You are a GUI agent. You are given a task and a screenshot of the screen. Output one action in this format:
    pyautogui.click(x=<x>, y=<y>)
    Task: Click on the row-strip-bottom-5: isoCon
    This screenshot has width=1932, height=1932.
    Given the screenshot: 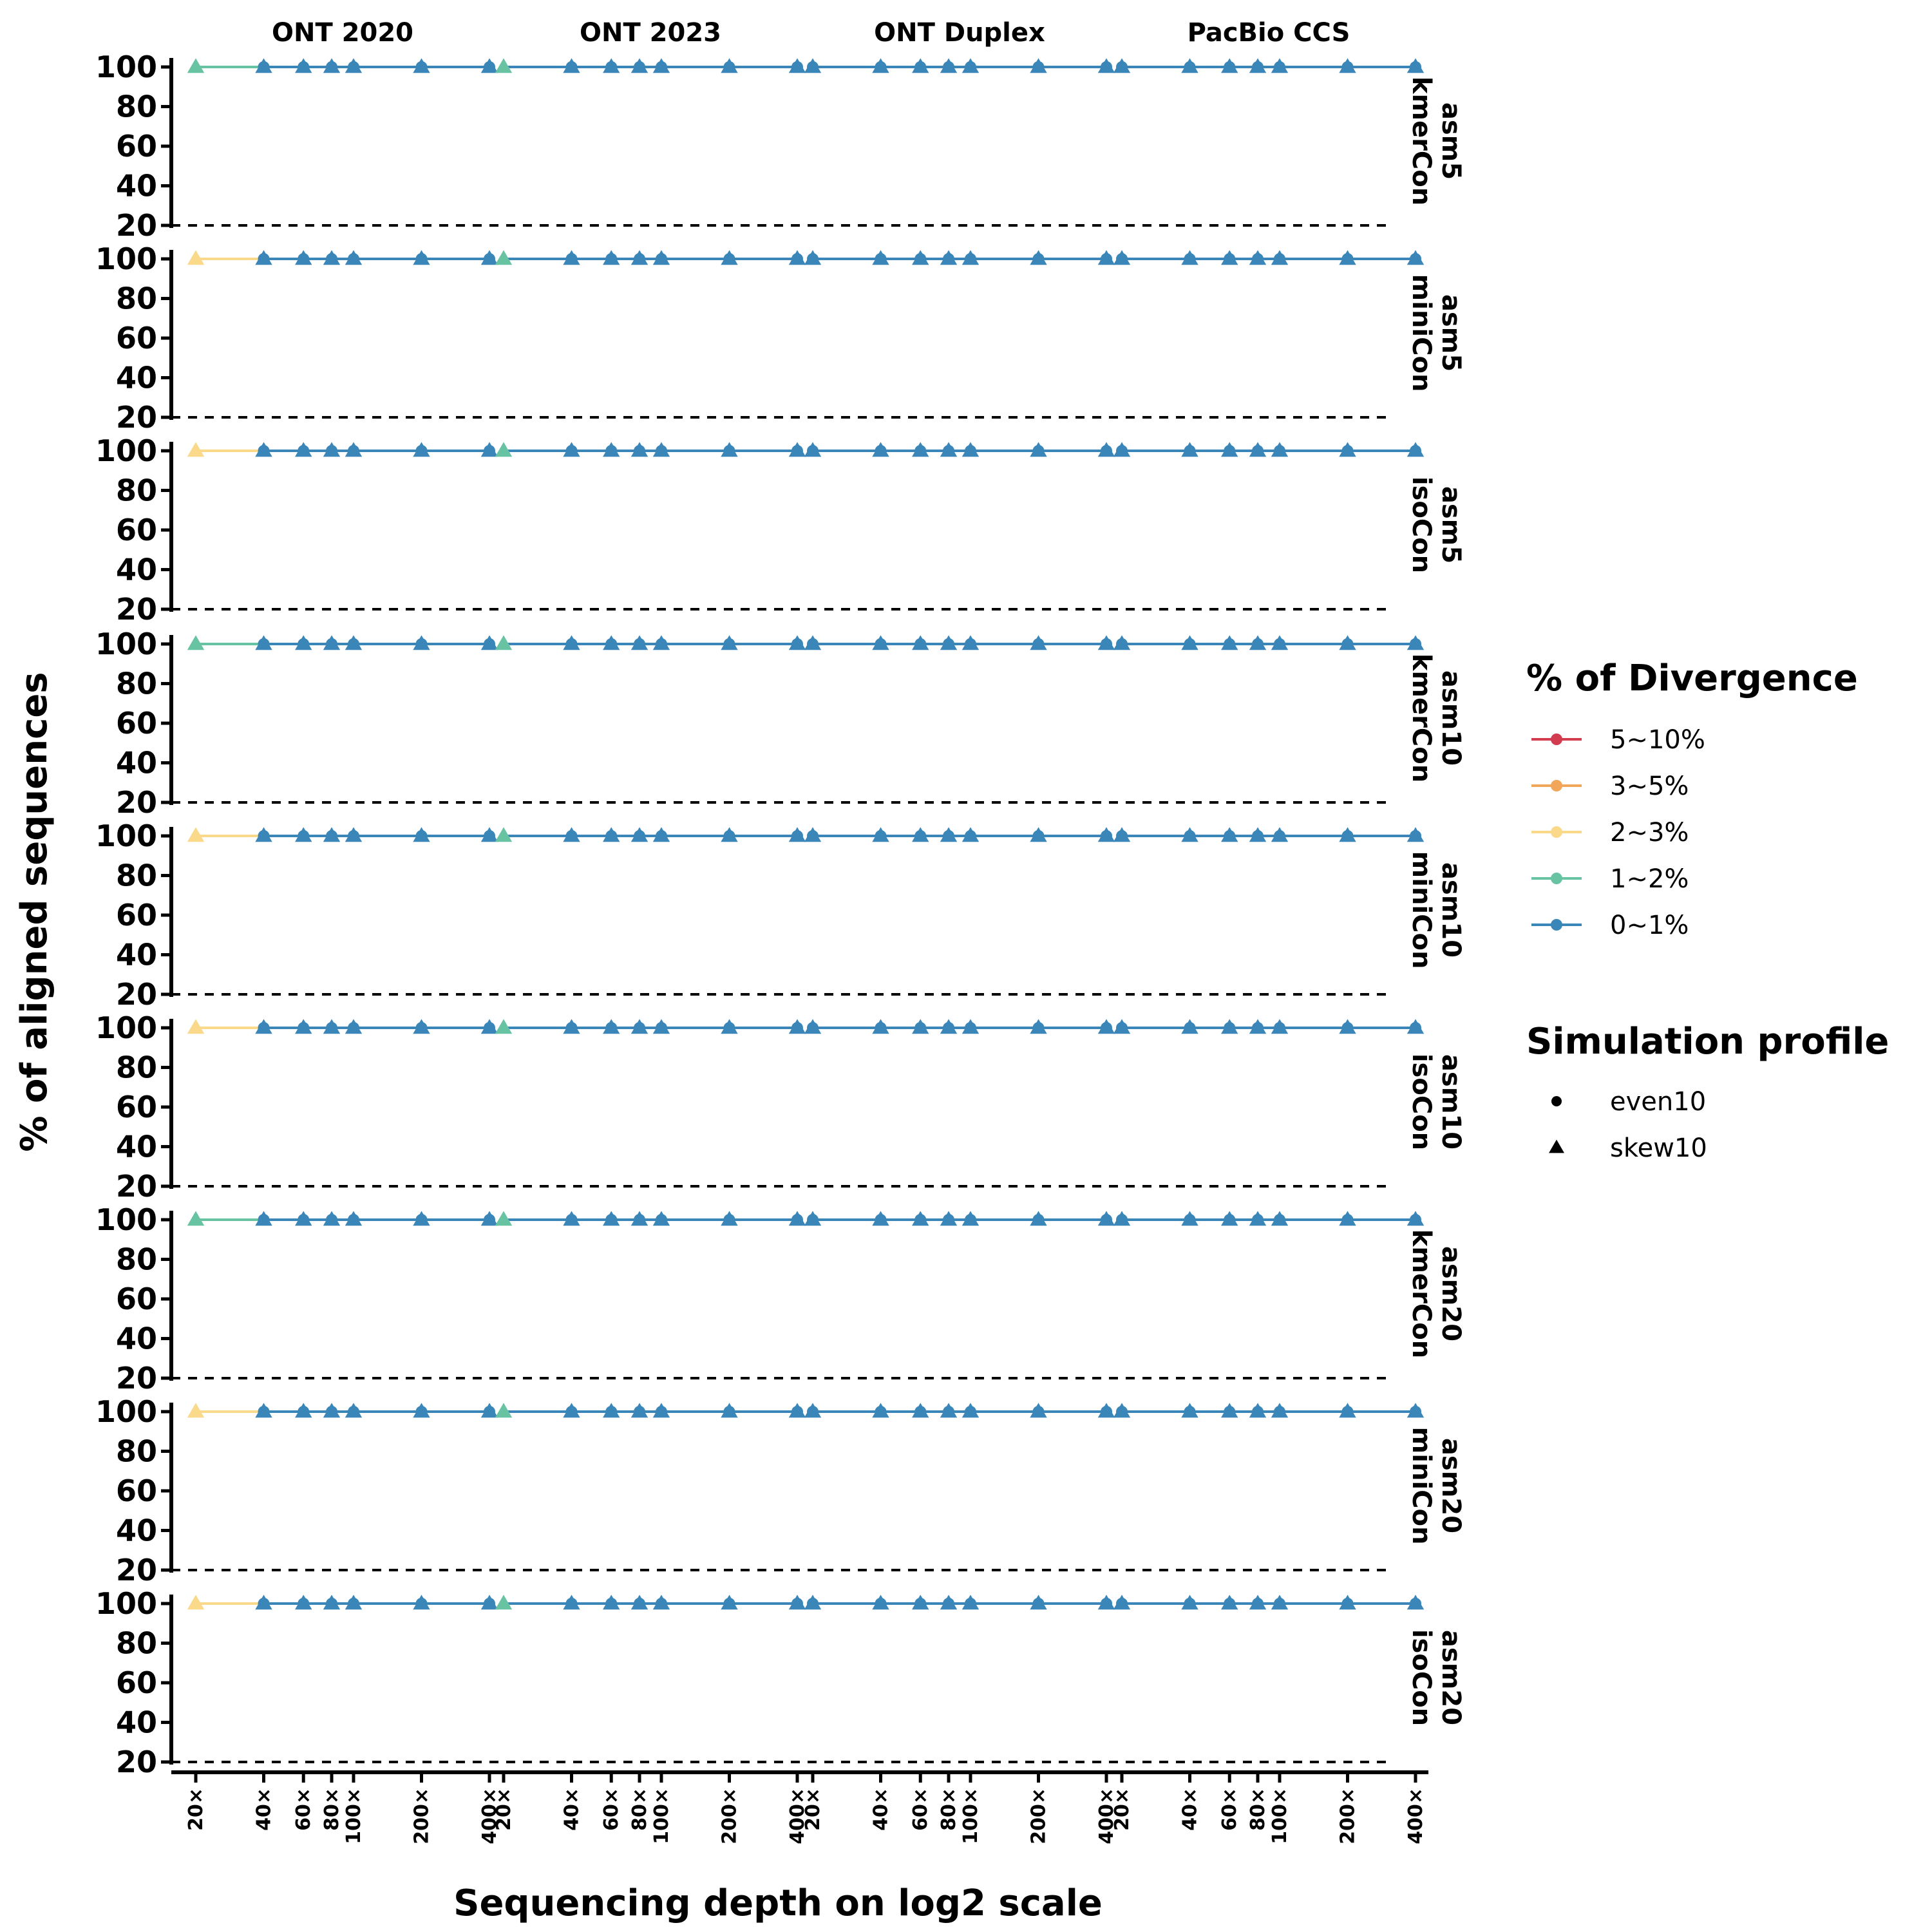 What is the action you would take?
    pyautogui.click(x=1421, y=1102)
    